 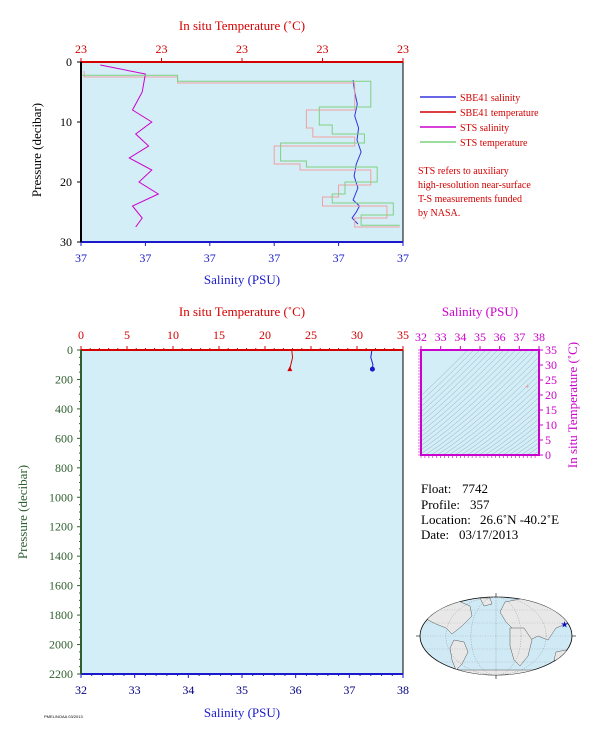 I want to click on ts-points: +, so click(x=527, y=386).